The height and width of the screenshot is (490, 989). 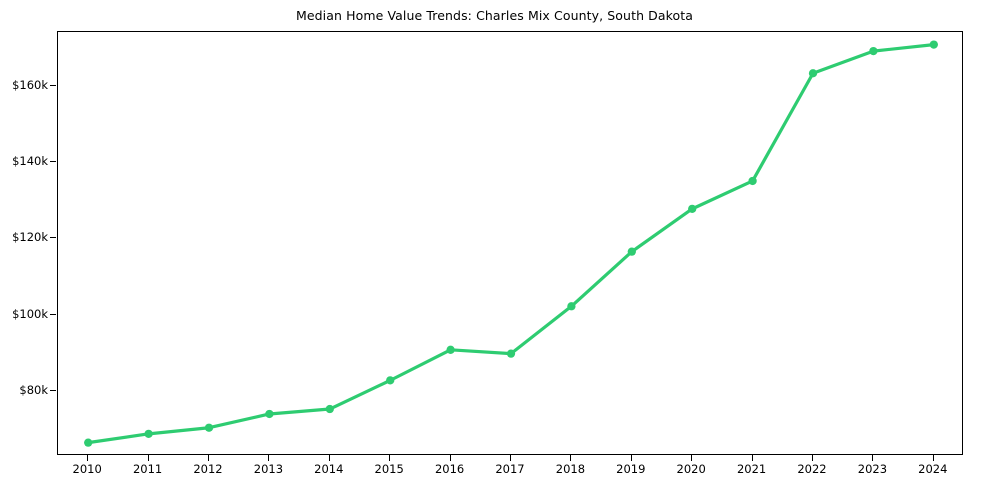 I want to click on data-point-2018, so click(x=571, y=306).